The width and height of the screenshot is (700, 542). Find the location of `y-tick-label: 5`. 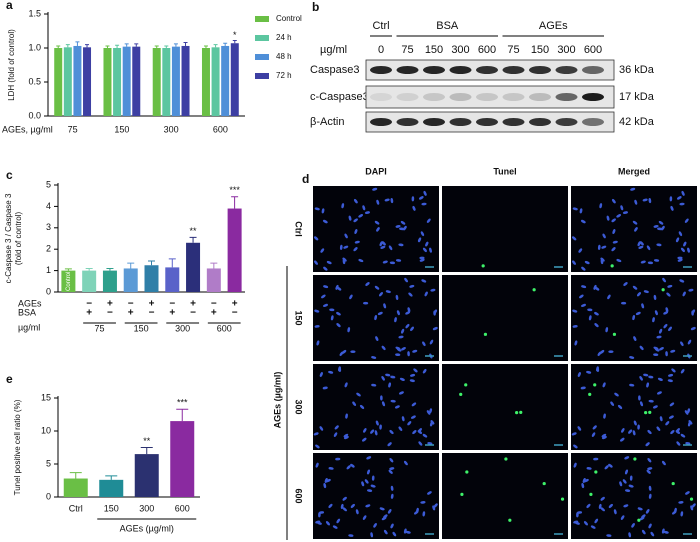

y-tick-label: 5 is located at coordinates (48, 463).